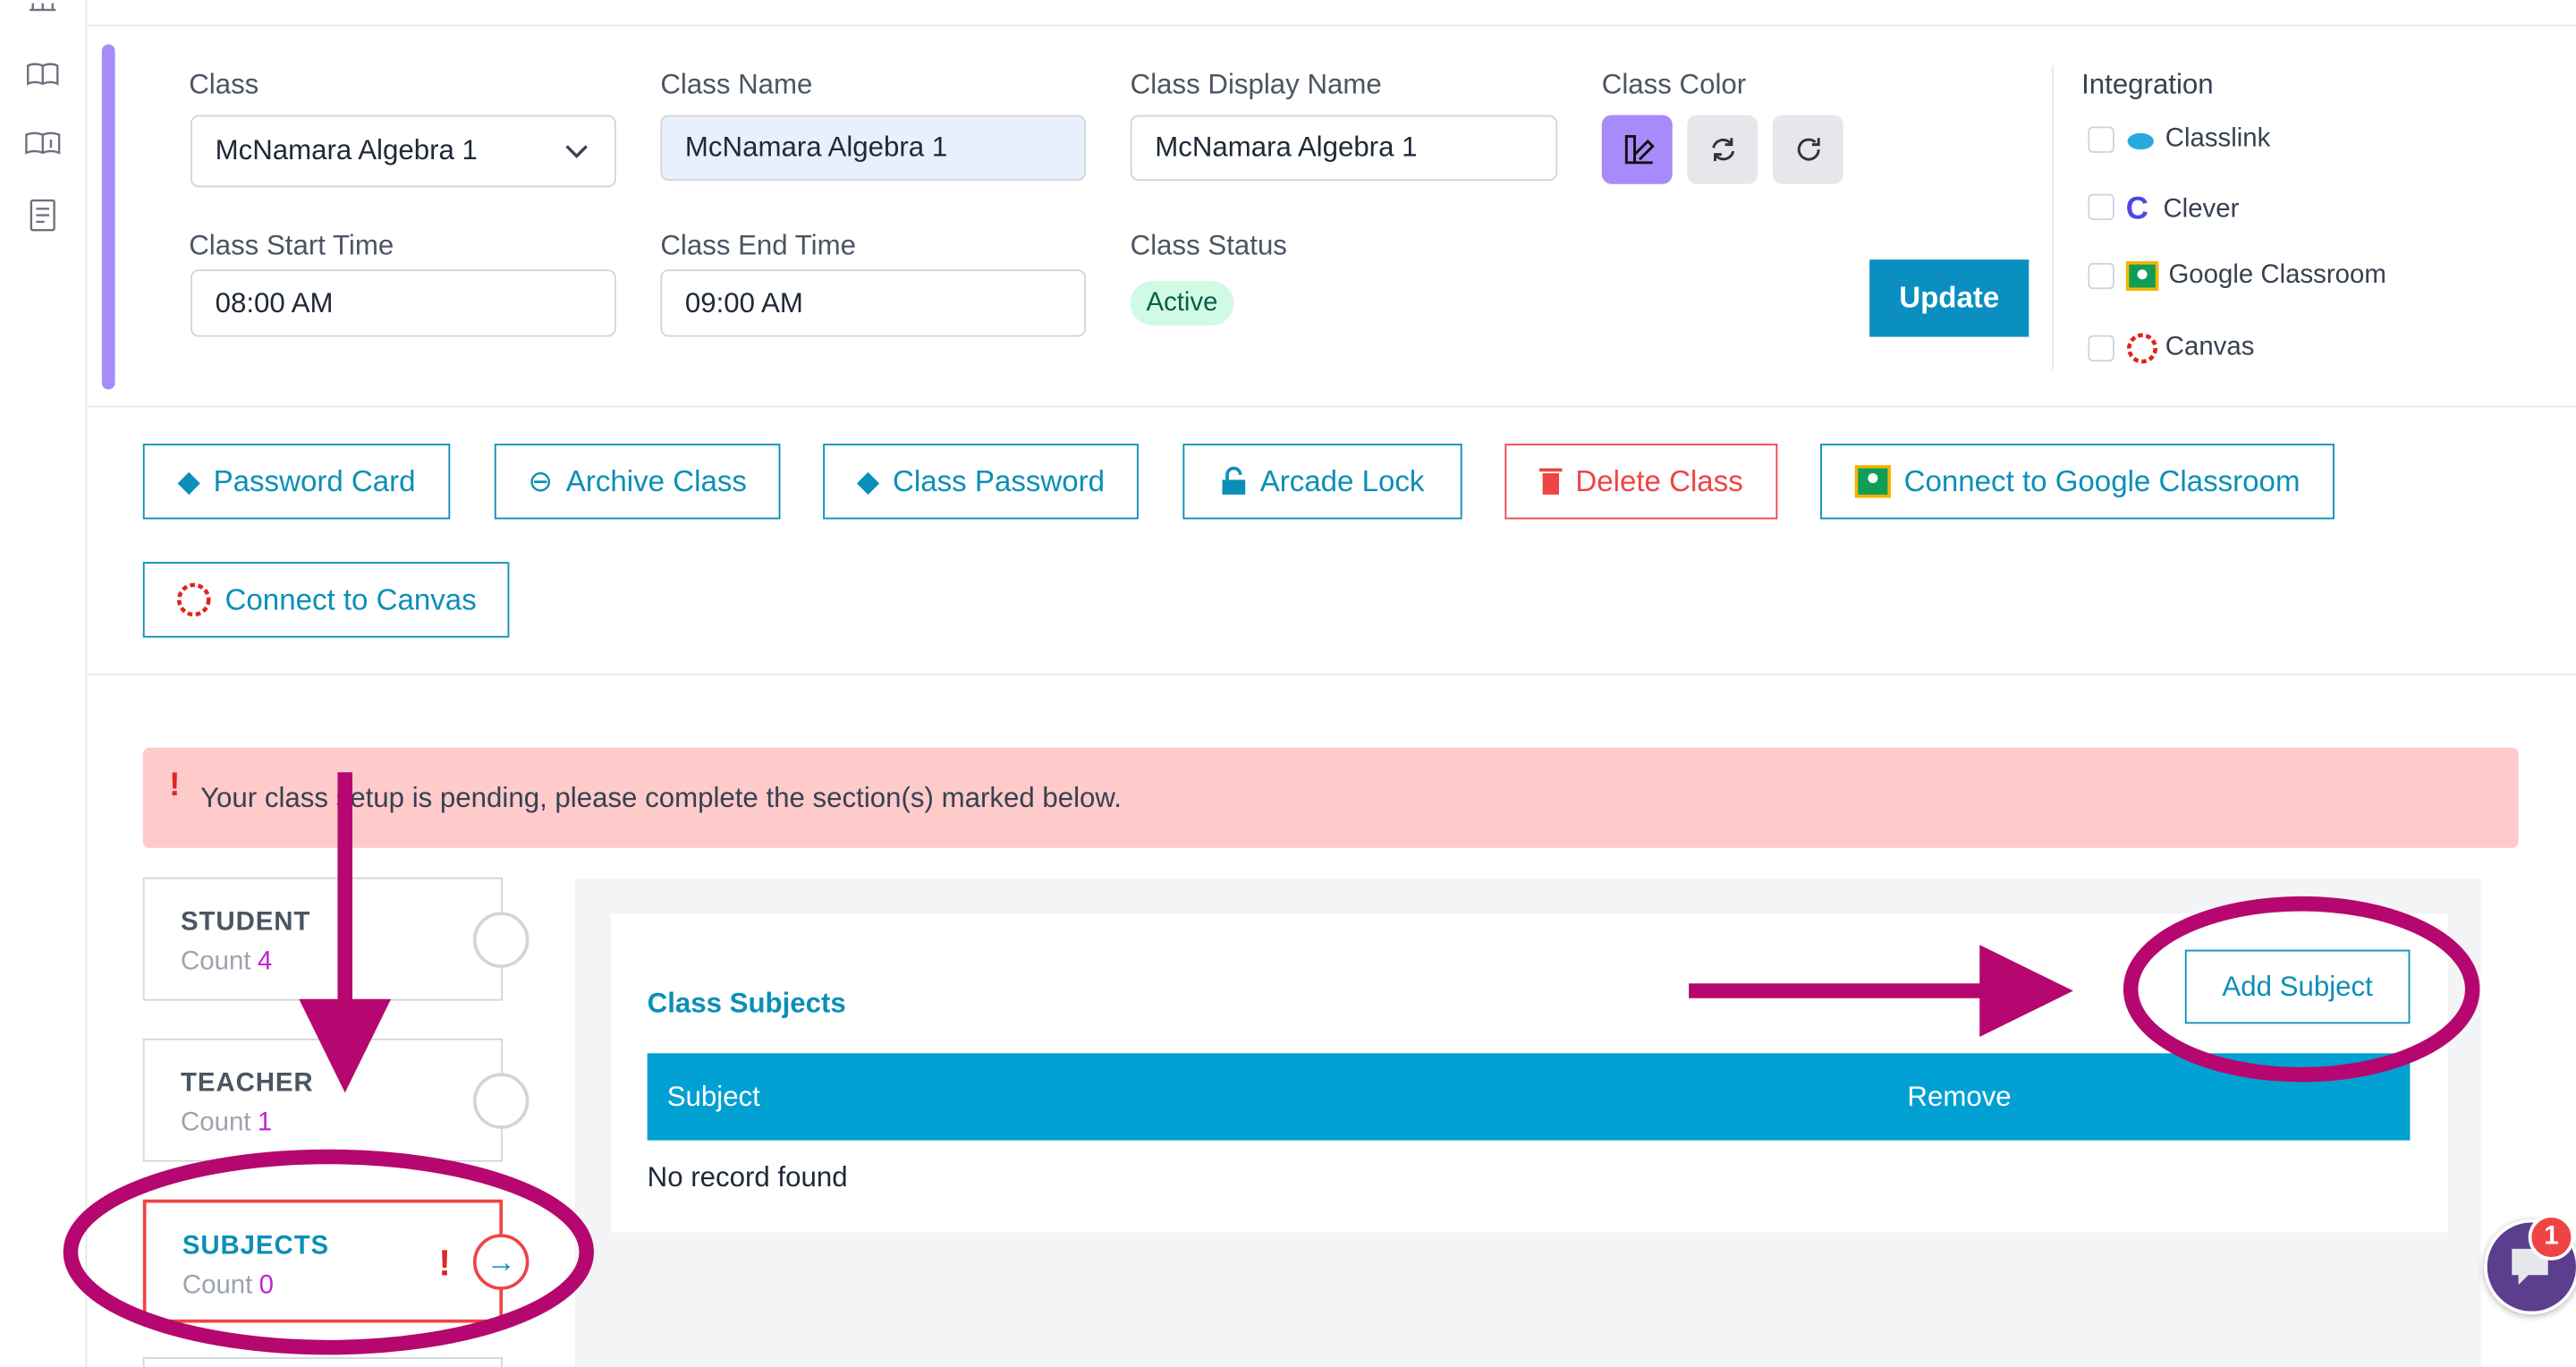 The image size is (2576, 1367). I want to click on label: Class Display Name, so click(1256, 85).